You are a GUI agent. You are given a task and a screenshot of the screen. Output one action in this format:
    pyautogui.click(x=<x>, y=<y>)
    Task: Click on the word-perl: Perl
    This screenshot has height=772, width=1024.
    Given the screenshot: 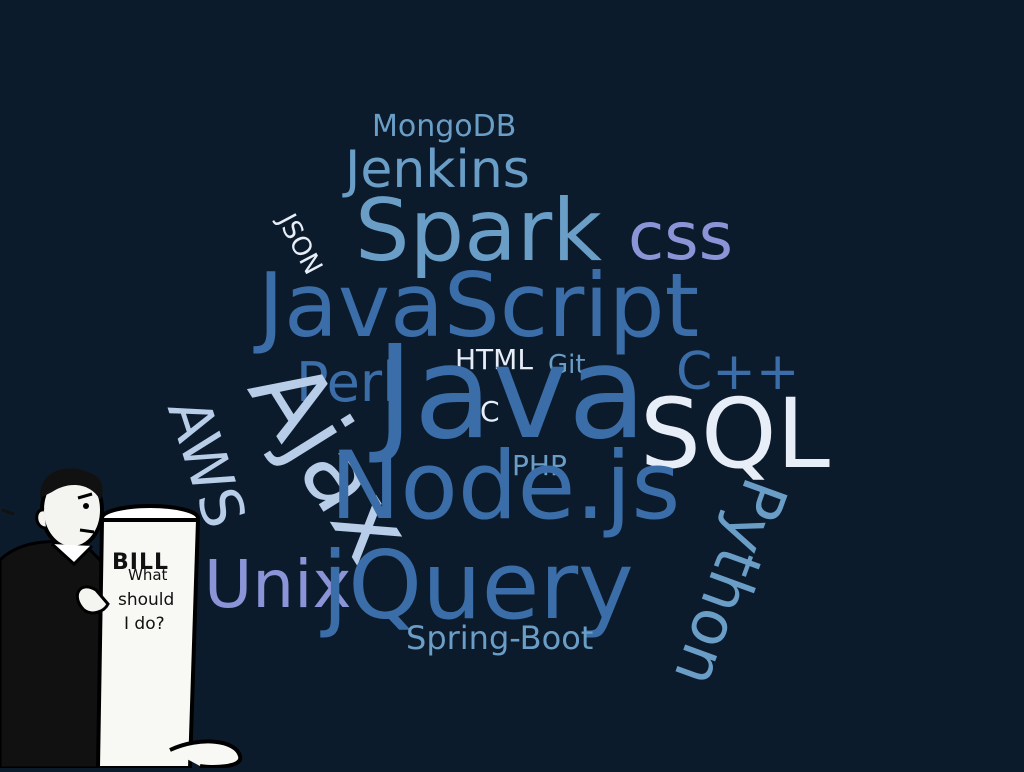 What is the action you would take?
    pyautogui.click(x=347, y=382)
    